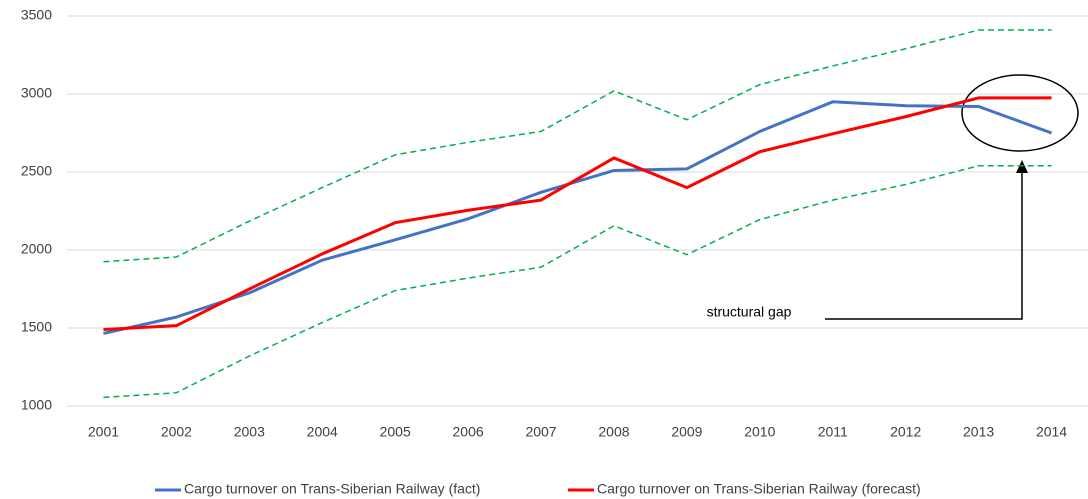 This screenshot has height=499, width=1088. I want to click on x-tick-label: 2013, so click(978, 432).